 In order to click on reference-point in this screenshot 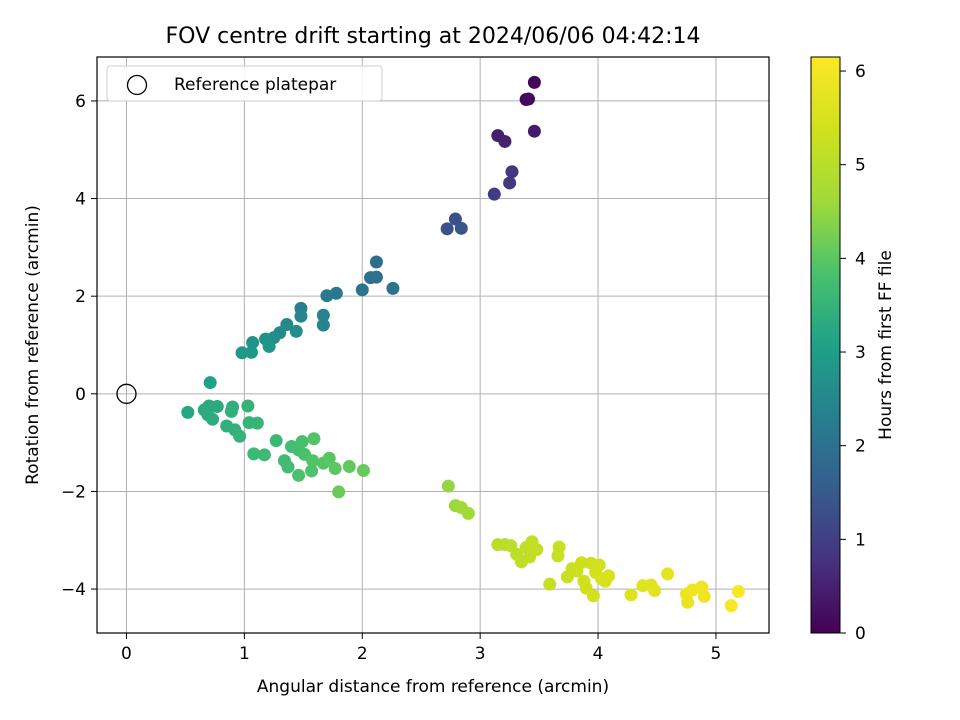, I will do `click(126, 393)`.